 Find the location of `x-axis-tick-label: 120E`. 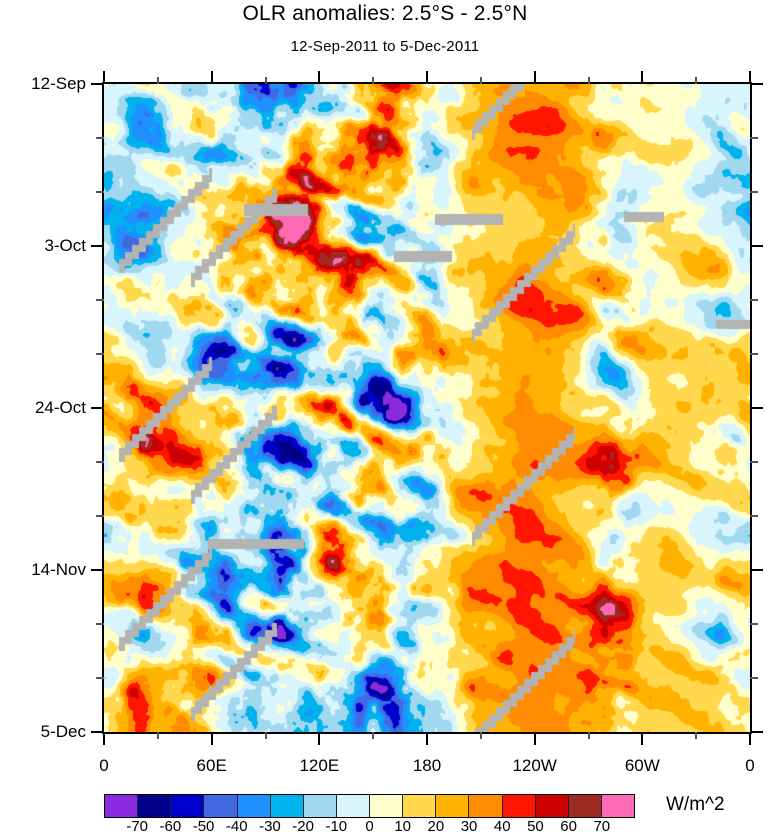

x-axis-tick-label: 120E is located at coordinates (319, 765).